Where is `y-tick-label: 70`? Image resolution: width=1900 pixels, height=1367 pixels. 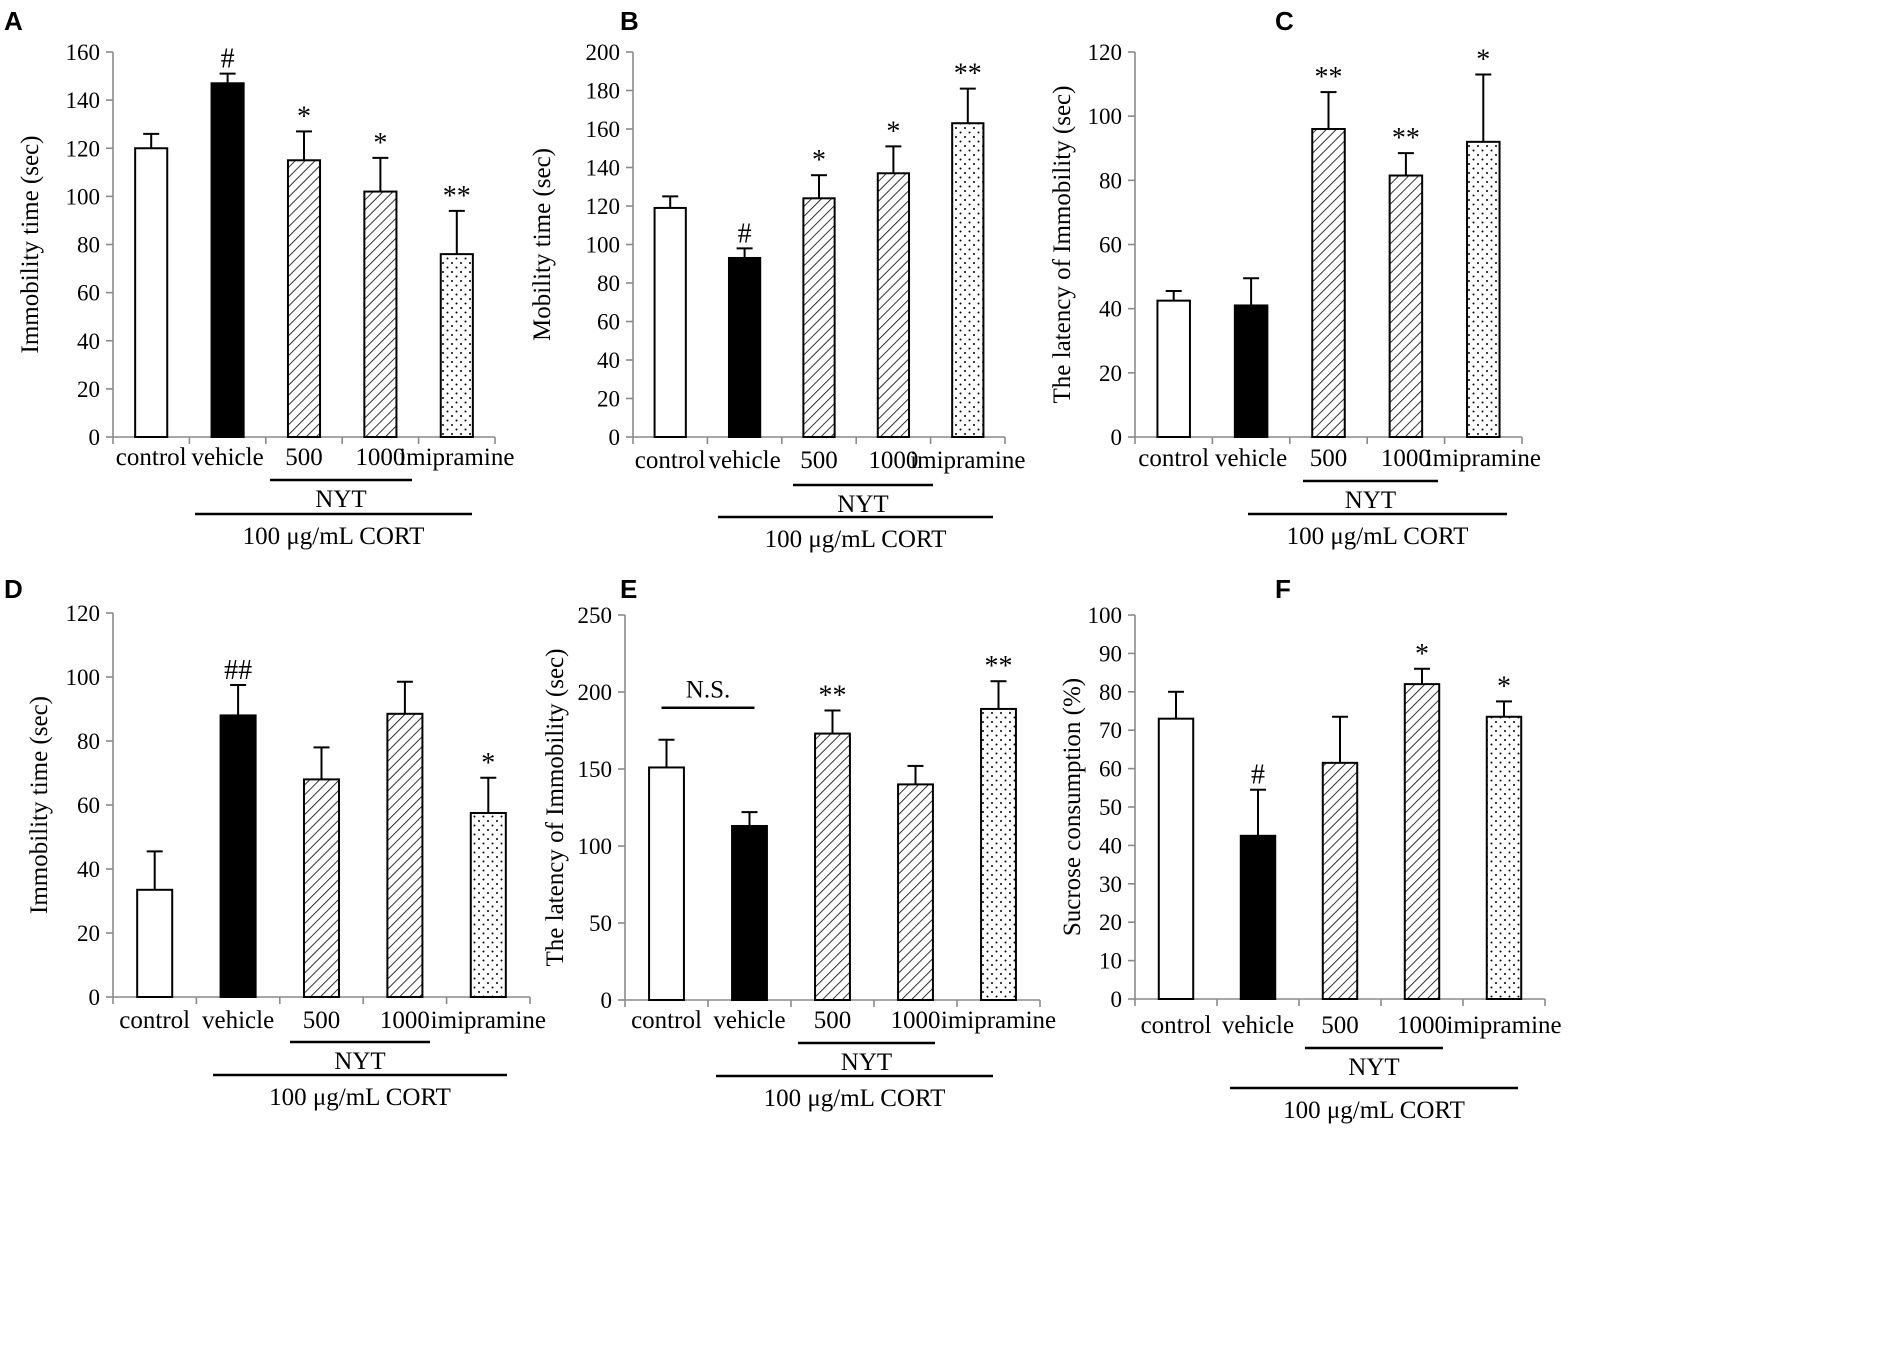
y-tick-label: 70 is located at coordinates (1110, 730).